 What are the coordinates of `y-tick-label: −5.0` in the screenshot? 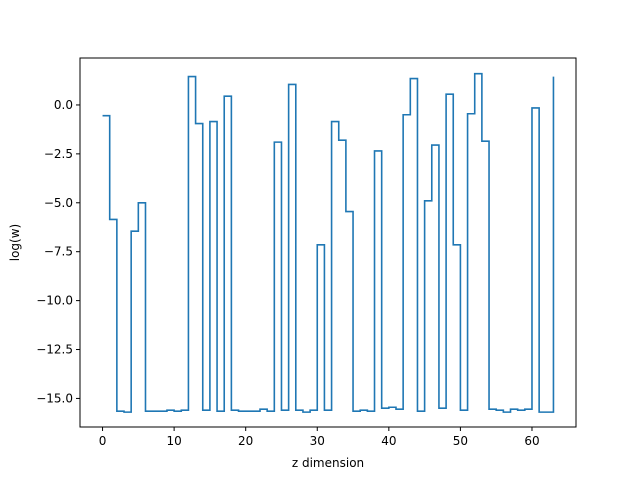 It's located at (58, 203).